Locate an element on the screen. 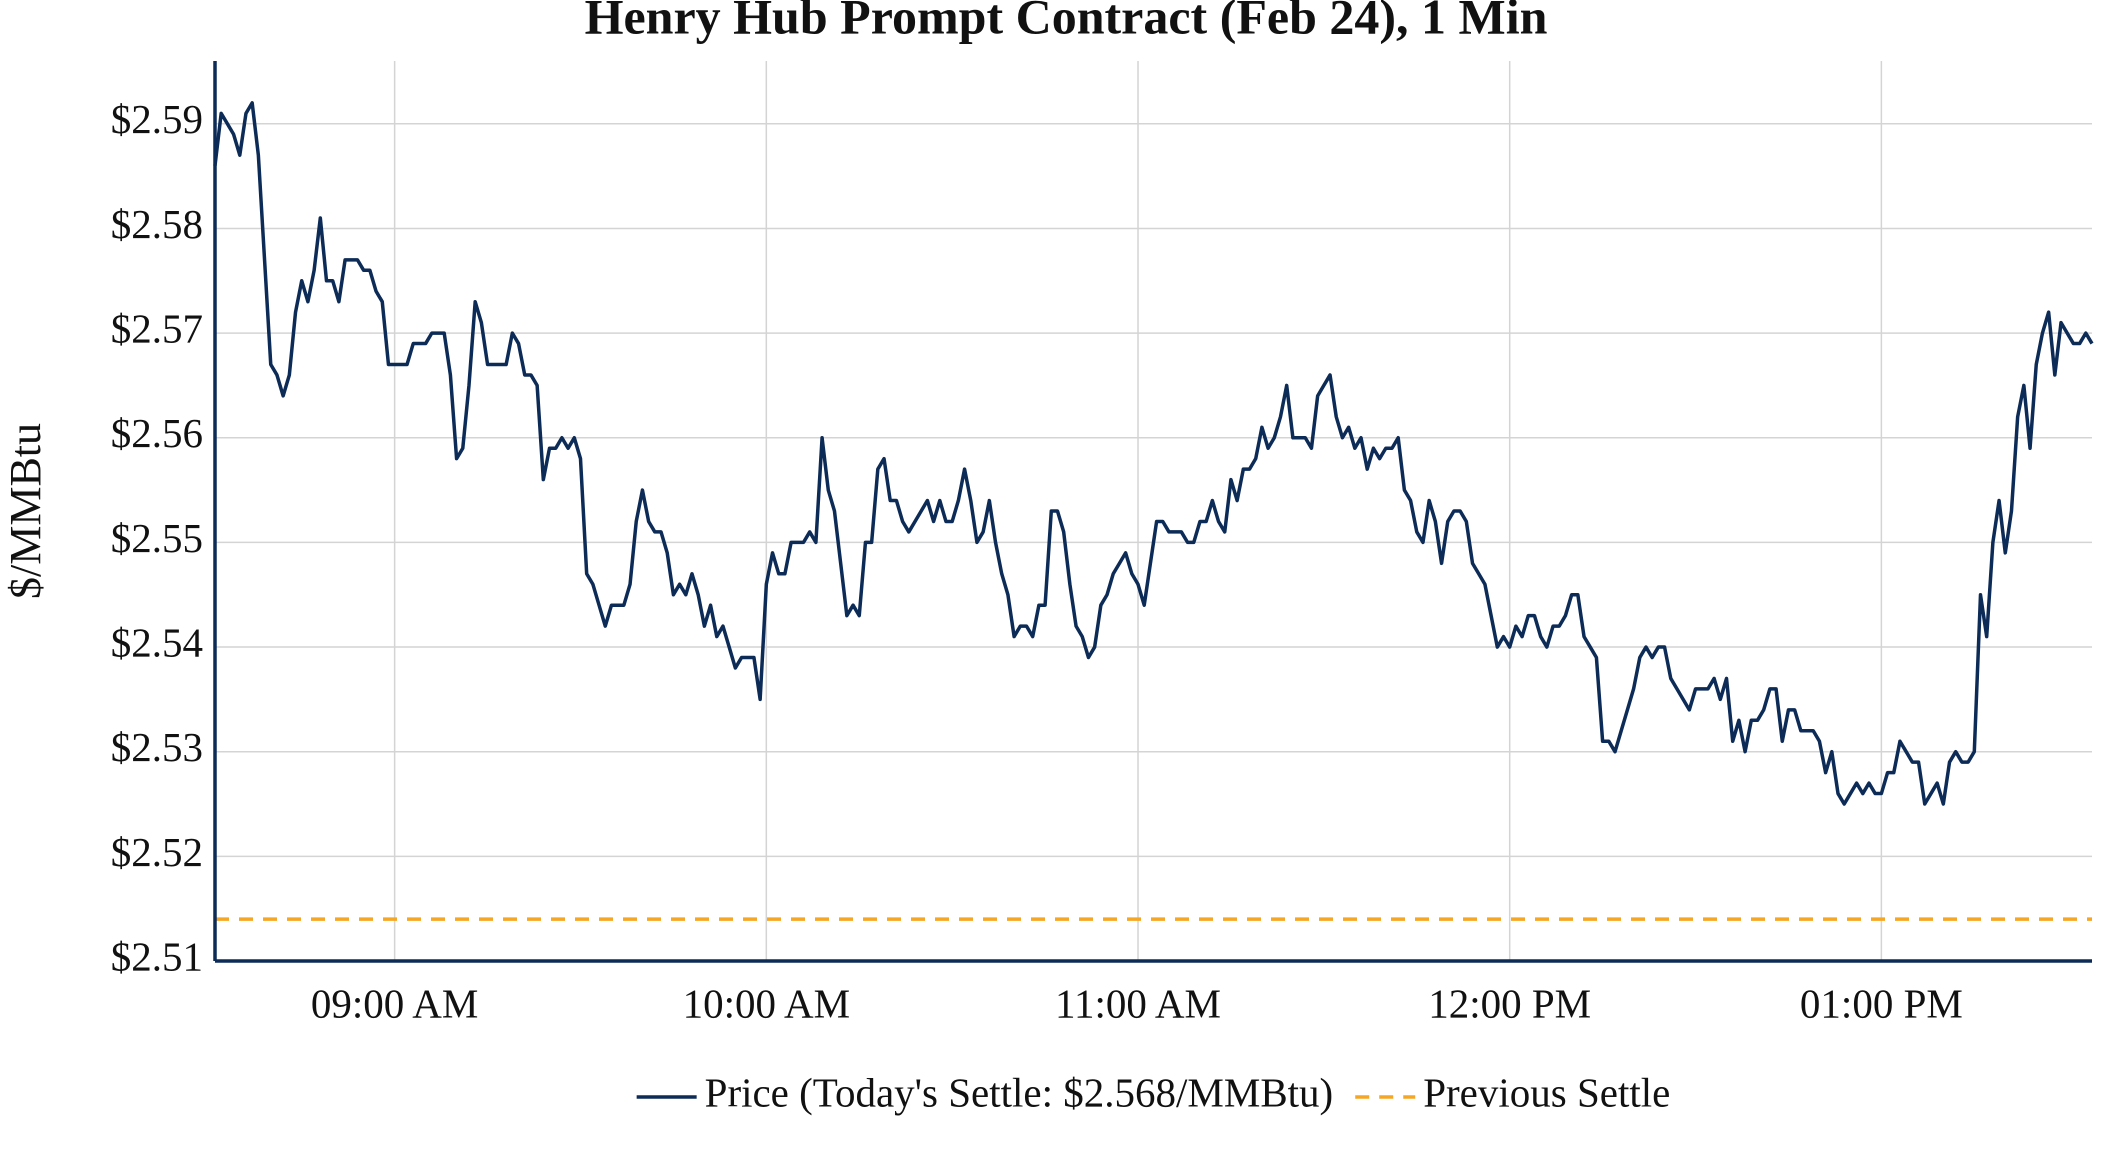 The height and width of the screenshot is (1152, 2112). y-tick-label: $2.56 is located at coordinates (157, 433).